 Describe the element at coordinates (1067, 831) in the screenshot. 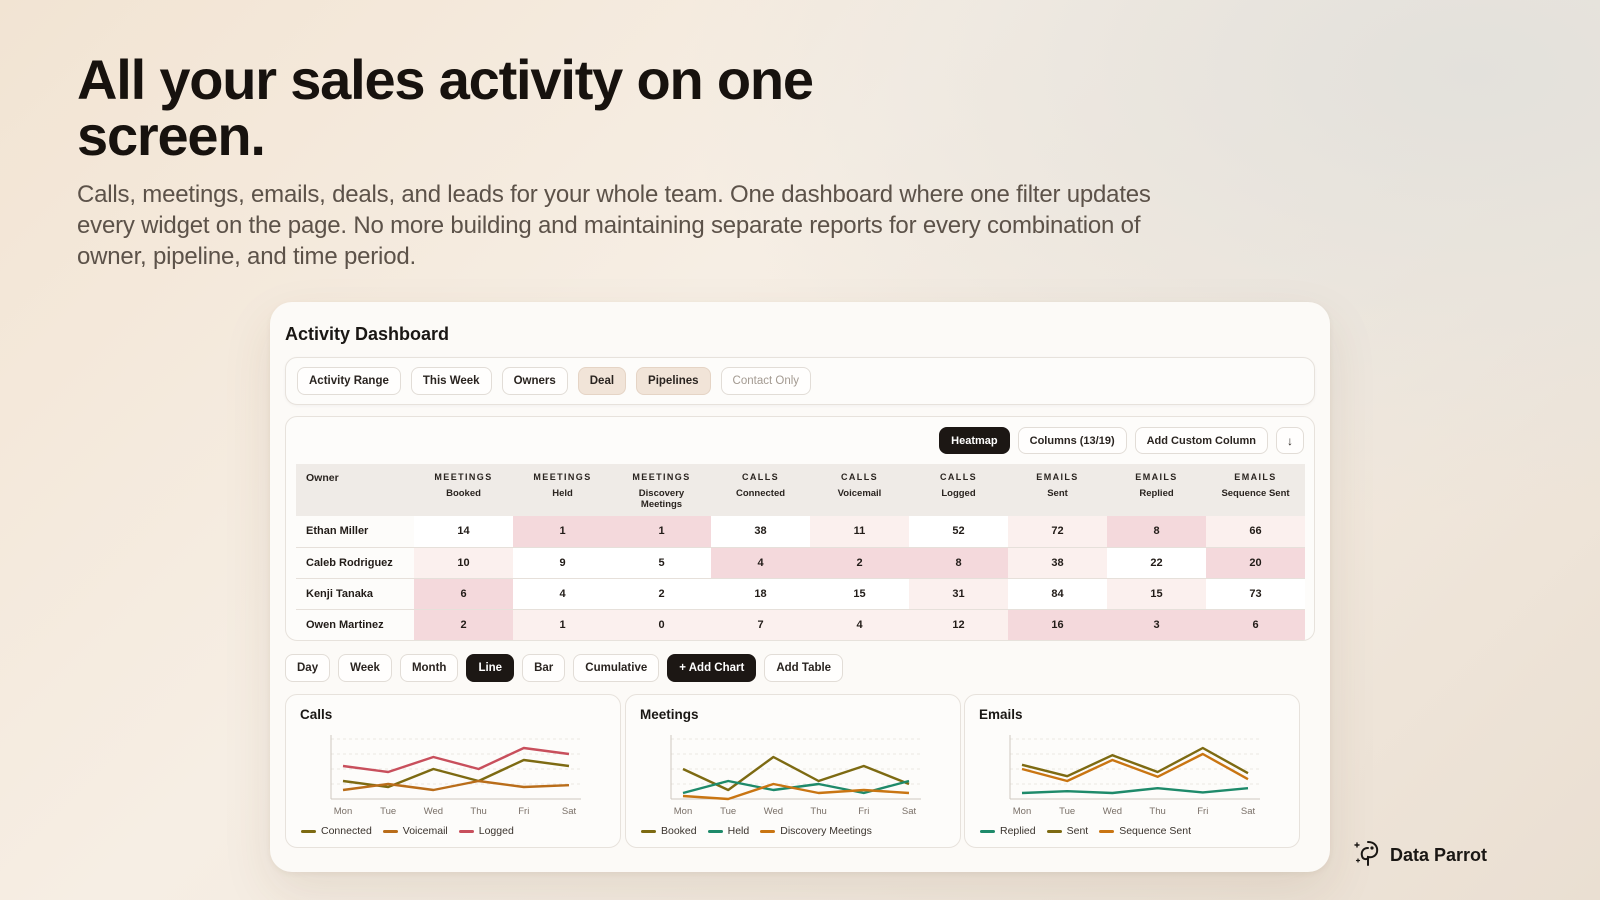

I see `legend-item: Sent` at that location.